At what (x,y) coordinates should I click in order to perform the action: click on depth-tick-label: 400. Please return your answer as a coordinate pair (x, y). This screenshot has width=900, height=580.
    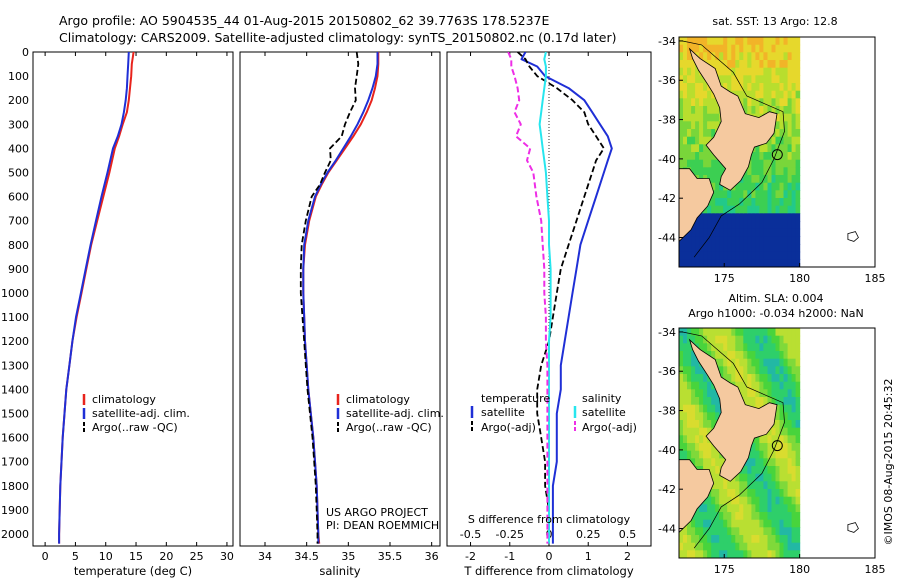
    Looking at the image, I should click on (18, 148).